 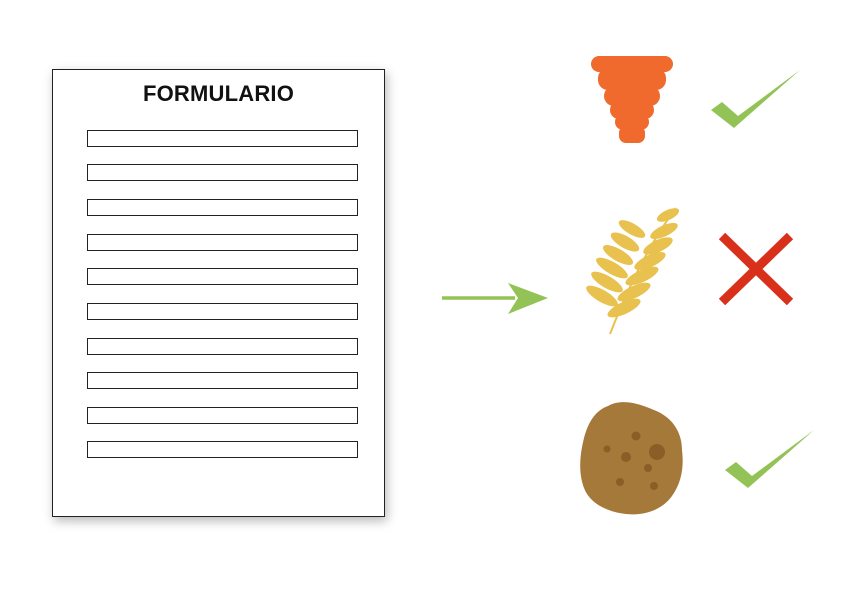 What do you see at coordinates (633, 271) in the screenshot?
I see `wheat-icon` at bounding box center [633, 271].